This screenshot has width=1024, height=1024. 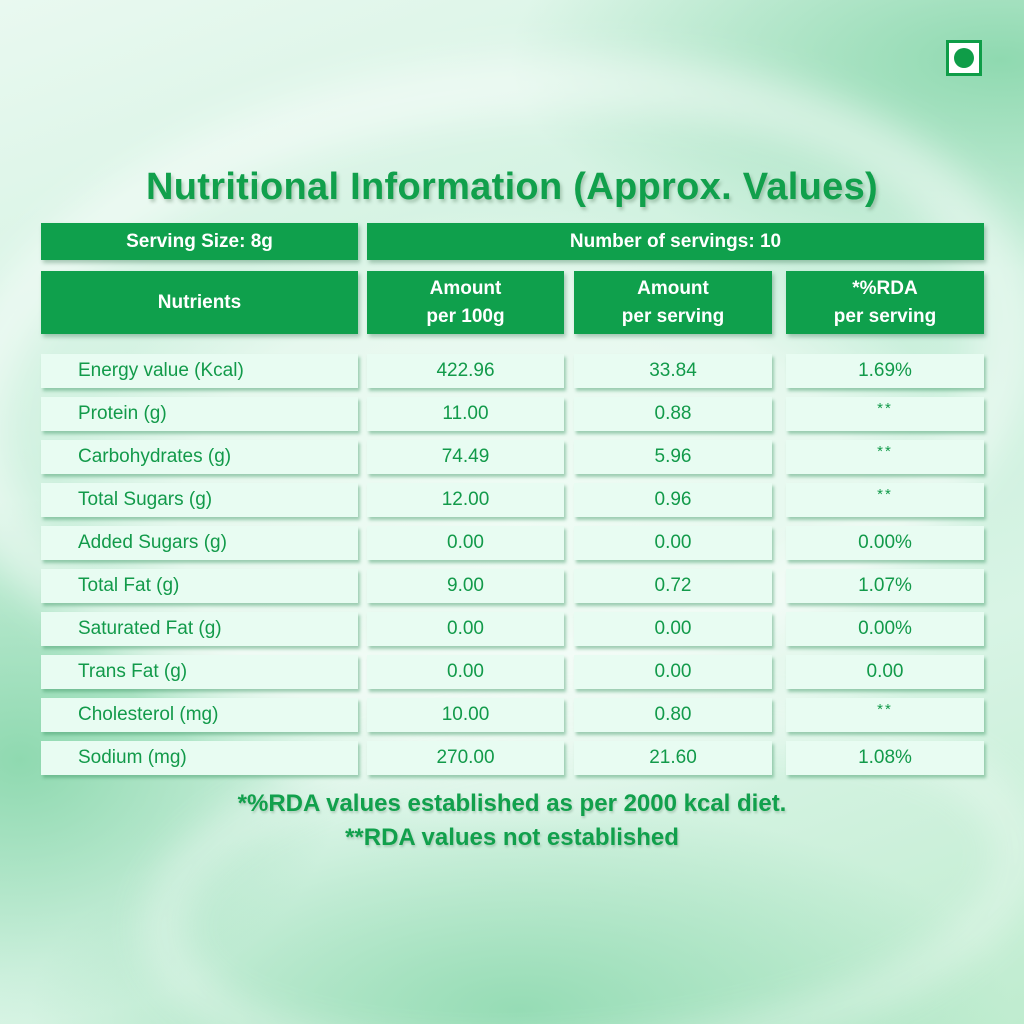 I want to click on table-cell-amount-per-100g: 11.00, so click(x=465, y=414).